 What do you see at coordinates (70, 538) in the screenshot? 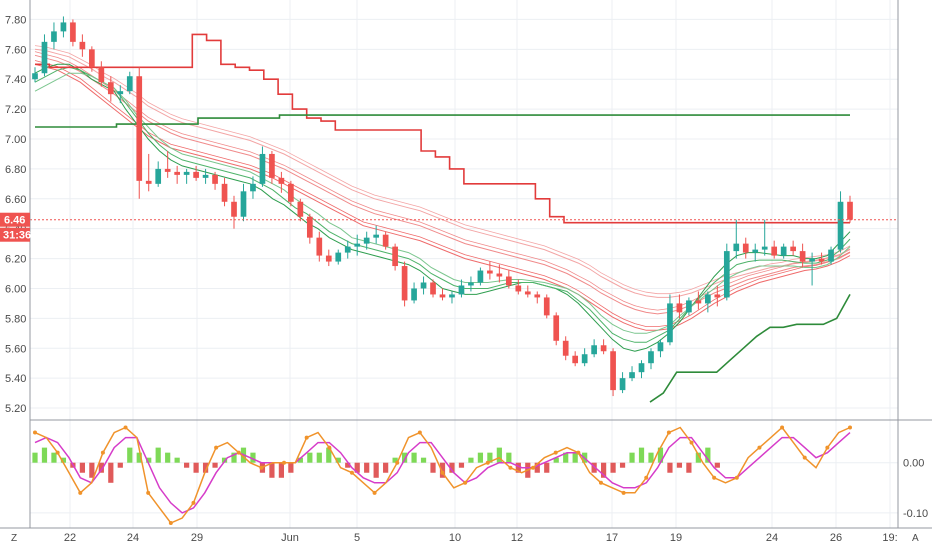
I see `time-tick-label: 22` at bounding box center [70, 538].